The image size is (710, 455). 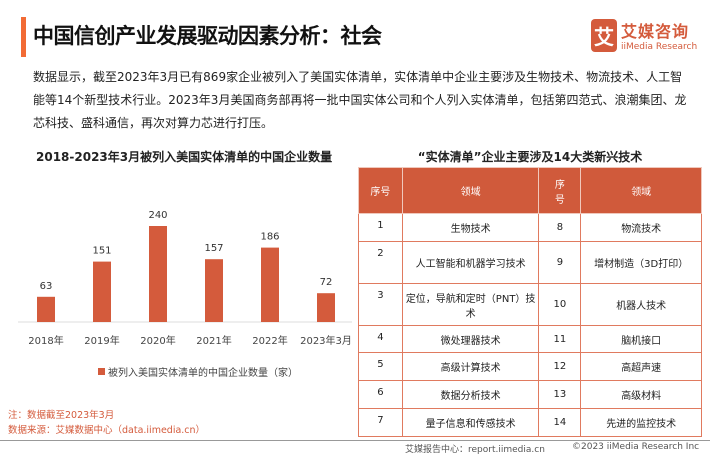 What do you see at coordinates (604, 35) in the screenshot?
I see `logo-icon: 艾` at bounding box center [604, 35].